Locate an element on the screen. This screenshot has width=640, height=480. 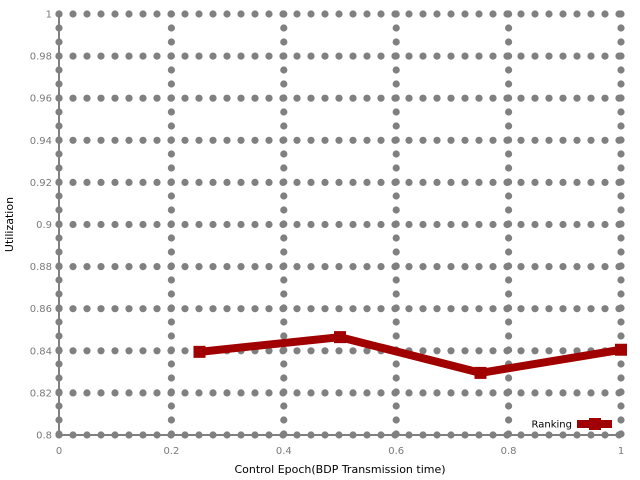
series-line is located at coordinates (410, 355).